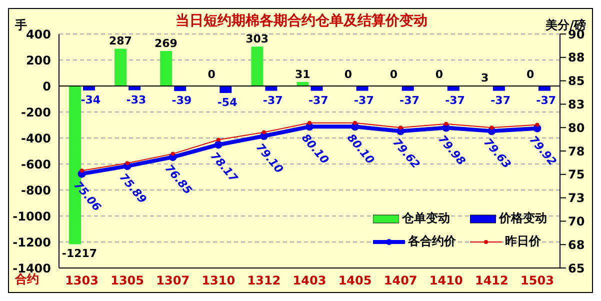  What do you see at coordinates (566, 24) in the screenshot?
I see `y2-axis-title: 美分/磅` at bounding box center [566, 24].